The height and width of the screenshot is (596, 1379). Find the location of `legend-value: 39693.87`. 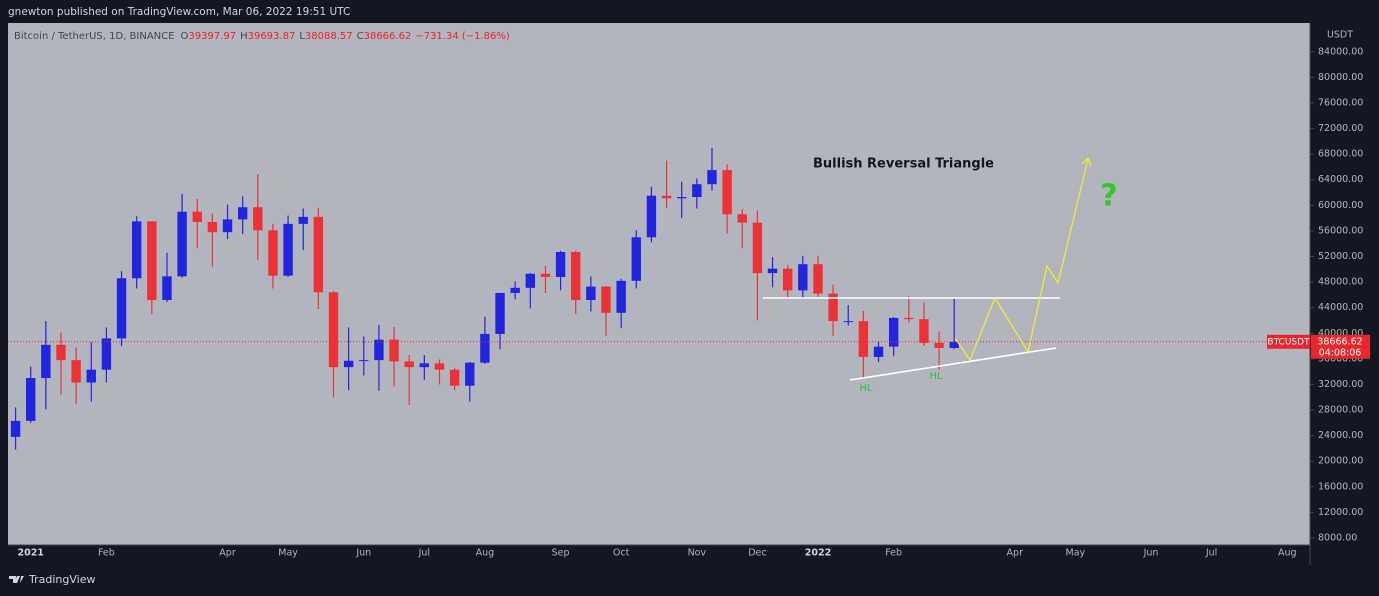

legend-value: 39693.87 is located at coordinates (272, 36).